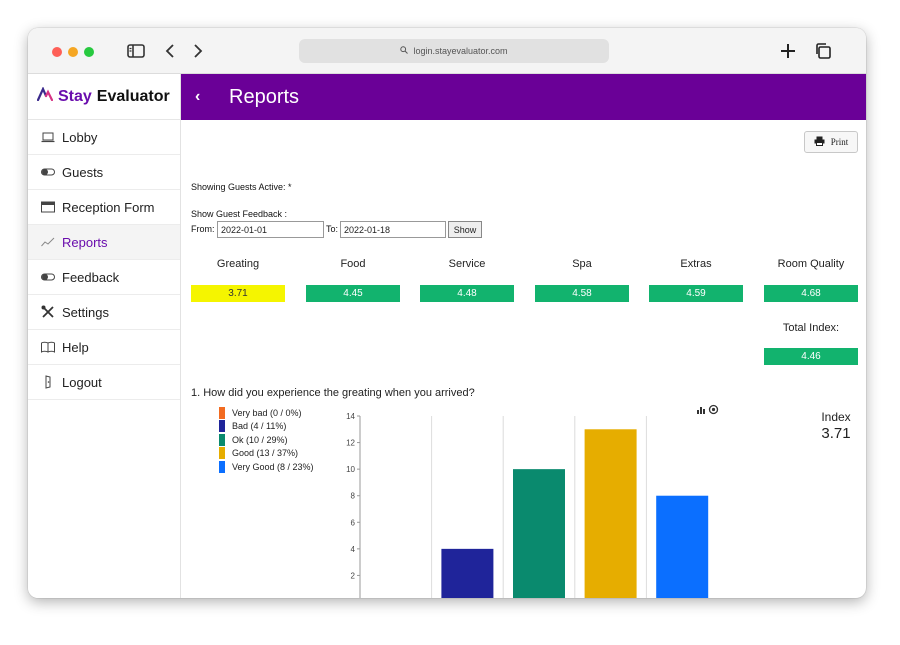 This screenshot has width=900, height=645. Describe the element at coordinates (811, 328) in the screenshot. I see `total-index-label: Total Index:` at that location.